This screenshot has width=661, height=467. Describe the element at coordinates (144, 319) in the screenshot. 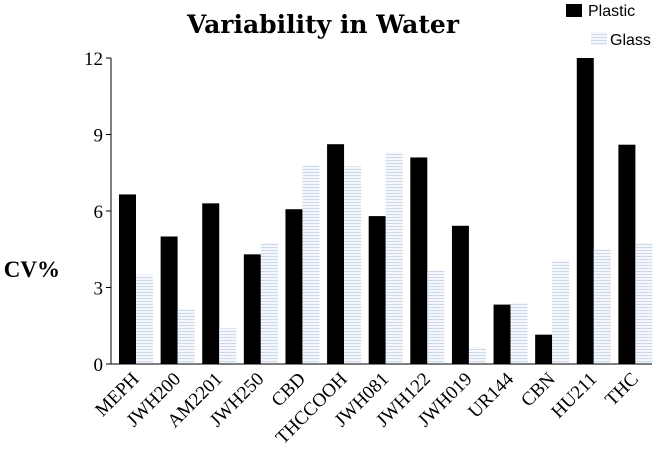

I see `bar-glass-meph` at that location.